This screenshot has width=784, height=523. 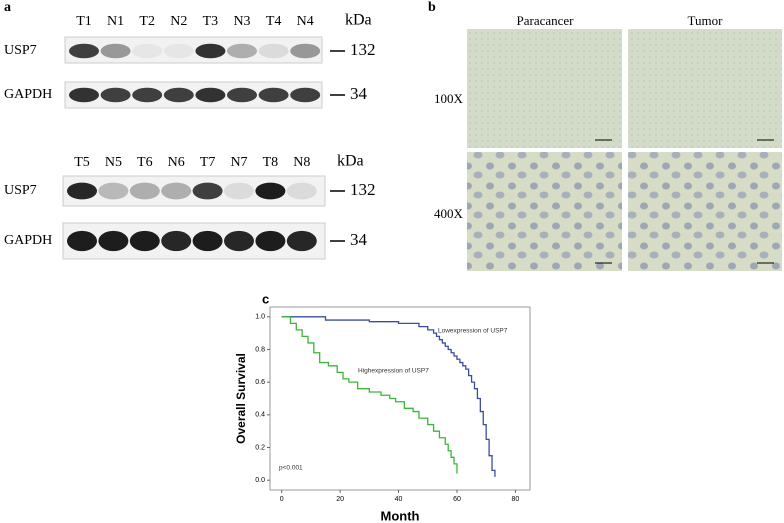 What do you see at coordinates (82, 162) in the screenshot?
I see `lane-label: T5` at bounding box center [82, 162].